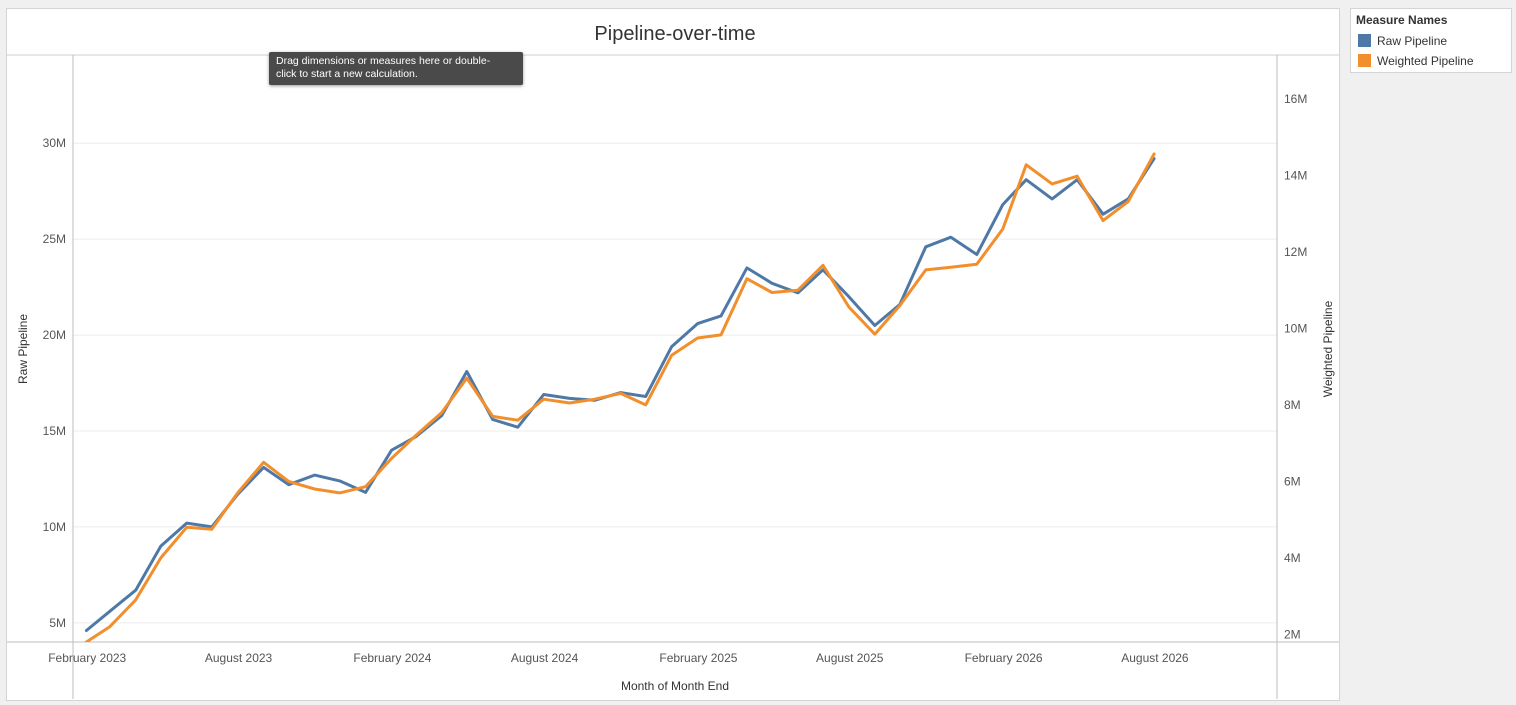 This screenshot has height=705, width=1516. I want to click on legend-item-raw-pipeline: Raw Pipeline, so click(1402, 41).